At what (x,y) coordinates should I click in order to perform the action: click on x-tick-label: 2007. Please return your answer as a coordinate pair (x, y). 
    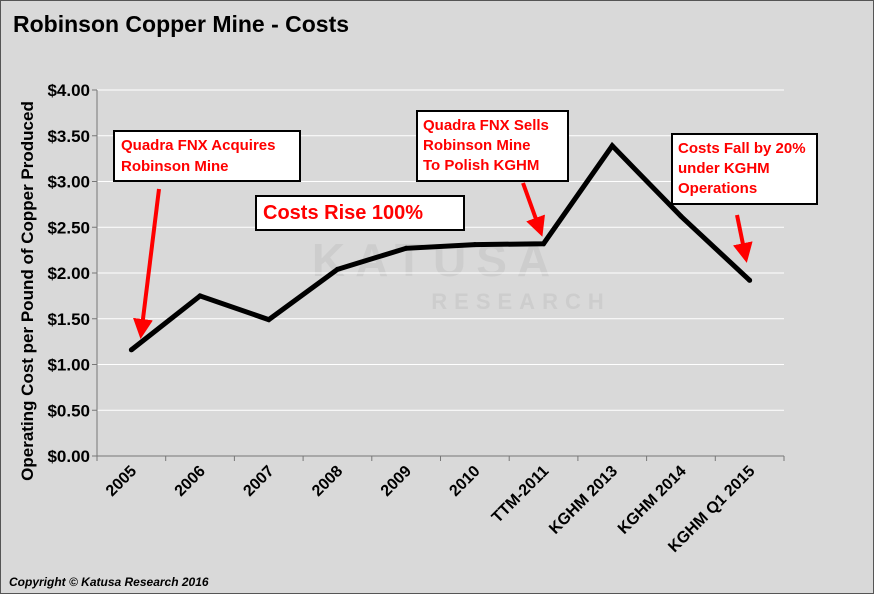
    Looking at the image, I should click on (258, 481).